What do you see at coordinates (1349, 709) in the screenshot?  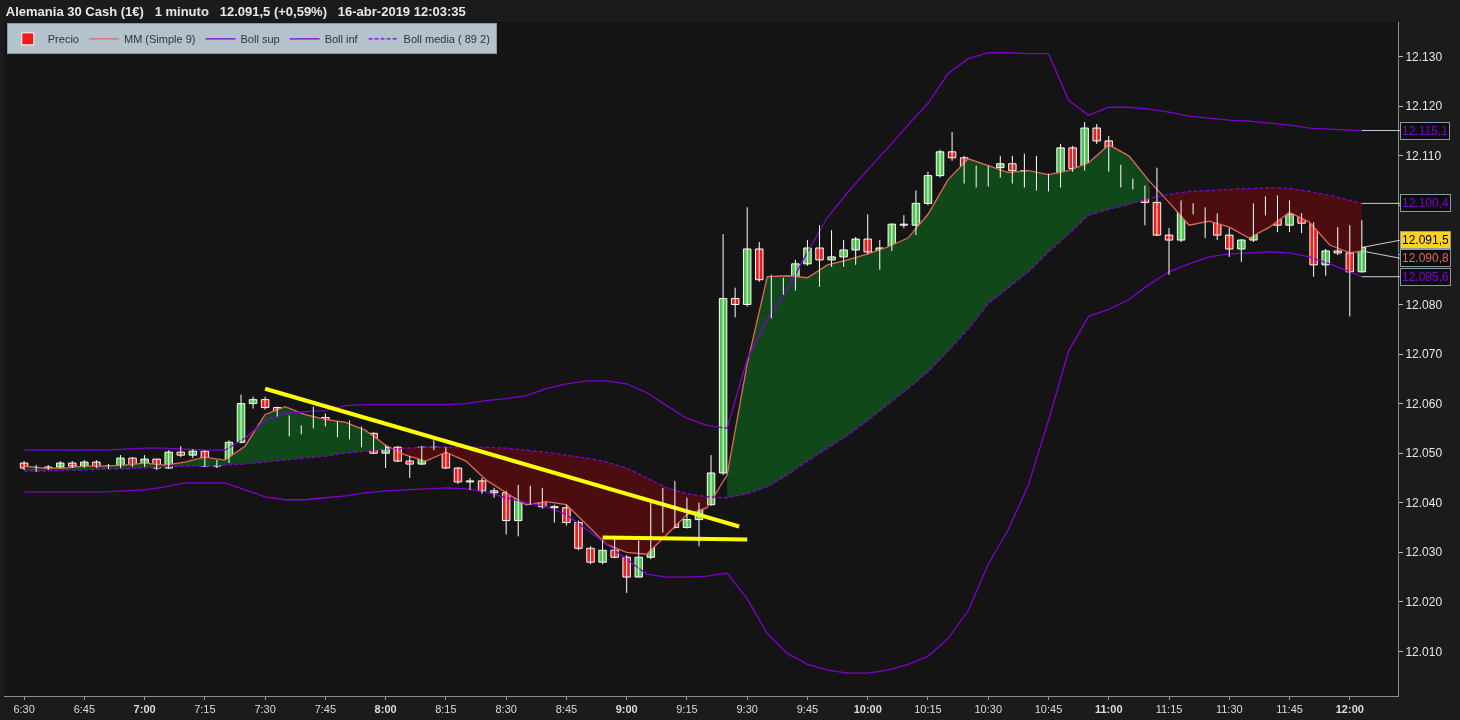 I see `x-tick-label: 12:00` at bounding box center [1349, 709].